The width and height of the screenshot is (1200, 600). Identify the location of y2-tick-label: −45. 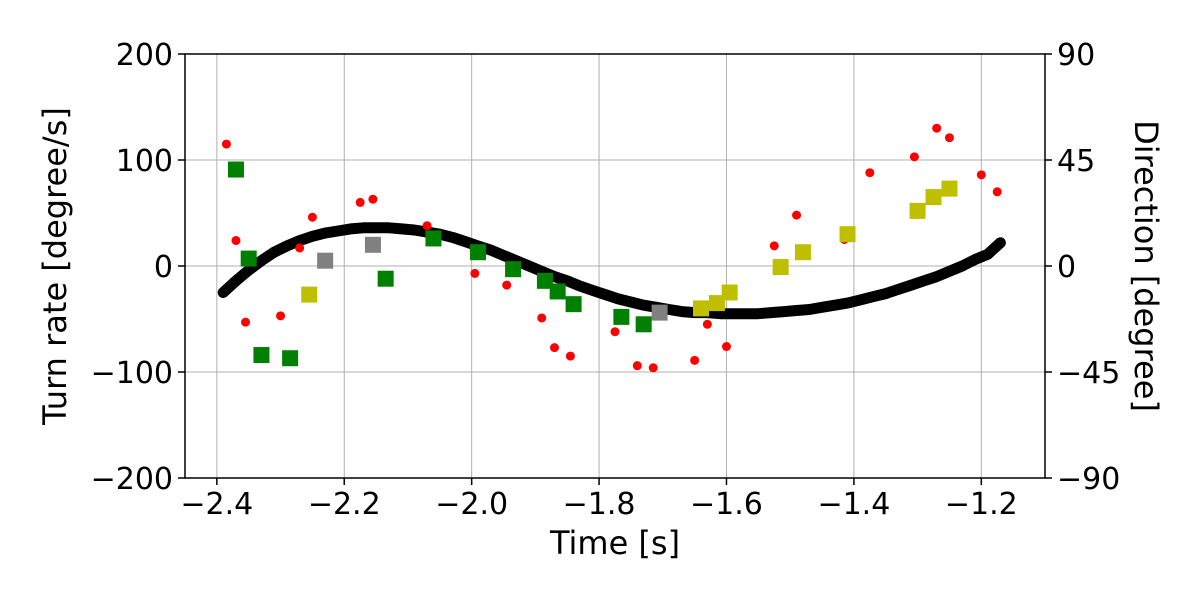
(1088, 373).